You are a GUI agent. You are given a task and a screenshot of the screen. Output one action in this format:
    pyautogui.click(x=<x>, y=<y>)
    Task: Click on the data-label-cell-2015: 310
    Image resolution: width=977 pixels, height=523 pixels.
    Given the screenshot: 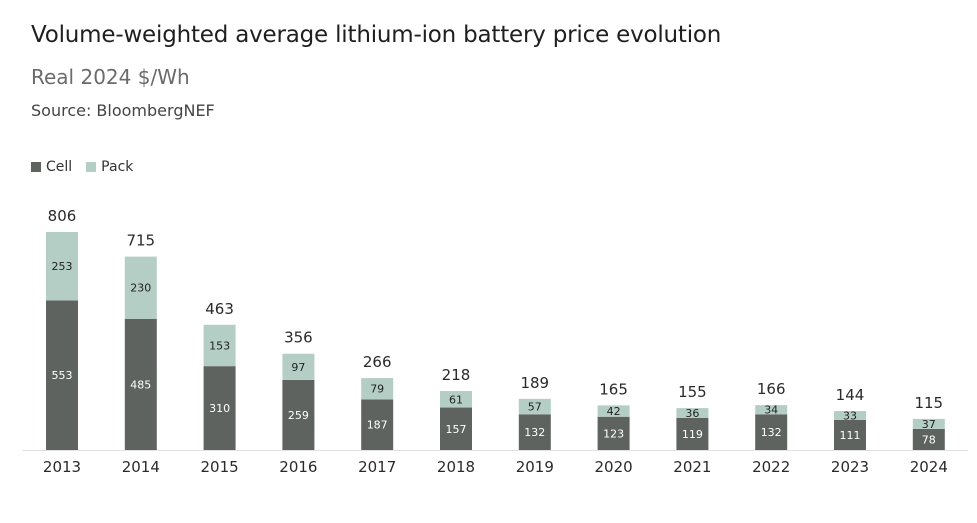 What is the action you would take?
    pyautogui.click(x=219, y=408)
    